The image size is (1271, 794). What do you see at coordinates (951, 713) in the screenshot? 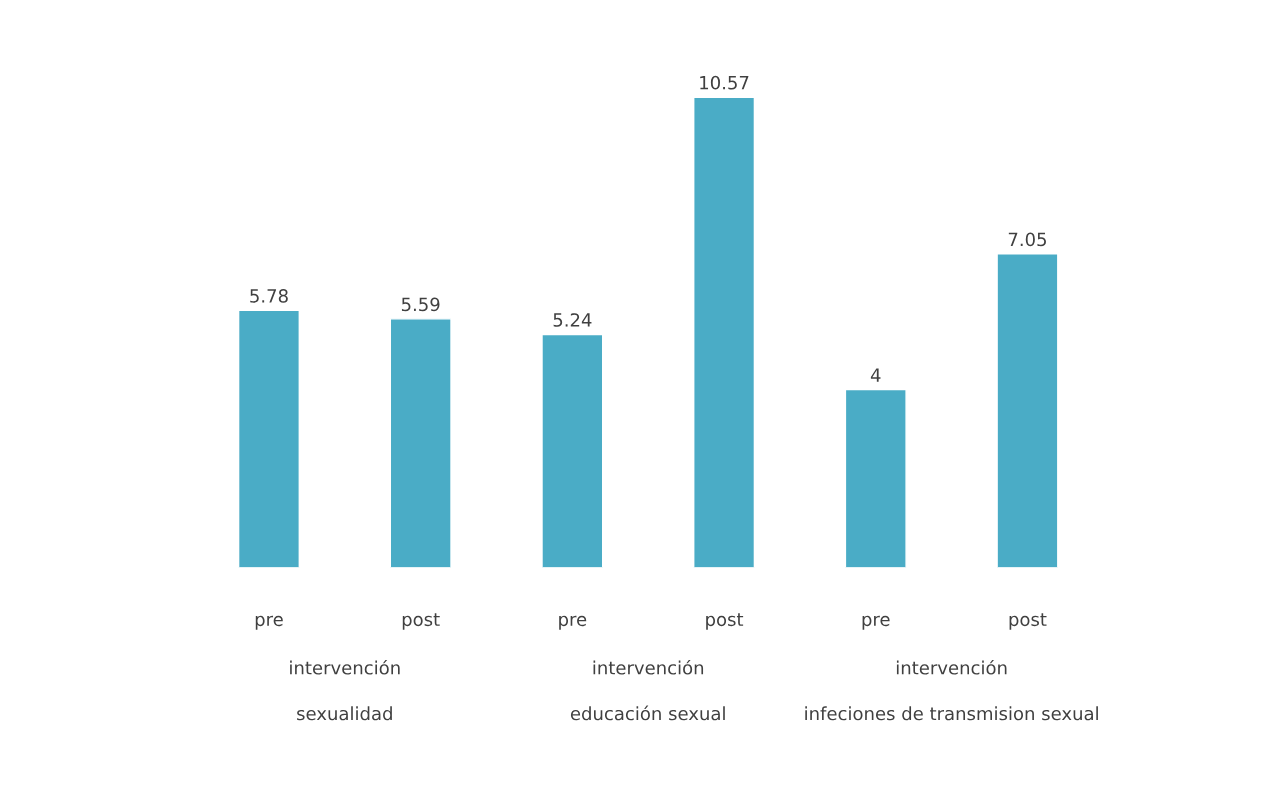
I see `text: infeciones de transmision sexual` at bounding box center [951, 713].